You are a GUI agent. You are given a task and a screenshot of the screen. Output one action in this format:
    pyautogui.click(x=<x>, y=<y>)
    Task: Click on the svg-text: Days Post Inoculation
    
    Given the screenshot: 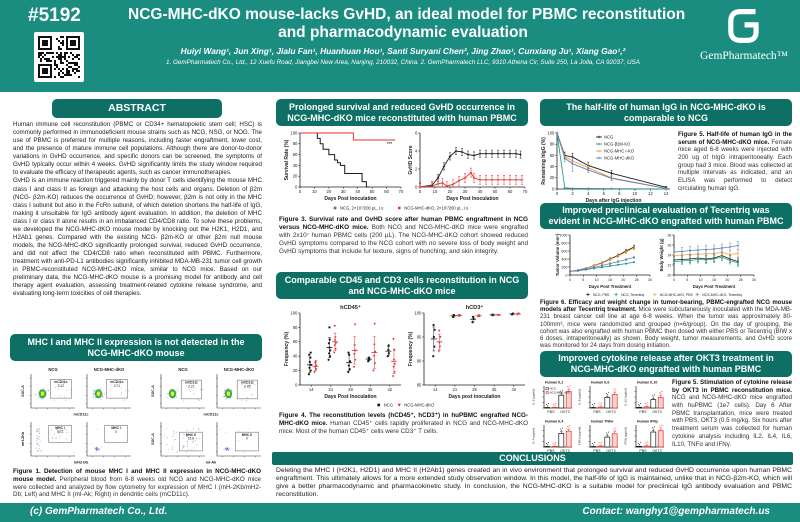 What is the action you would take?
    pyautogui.click(x=472, y=199)
    